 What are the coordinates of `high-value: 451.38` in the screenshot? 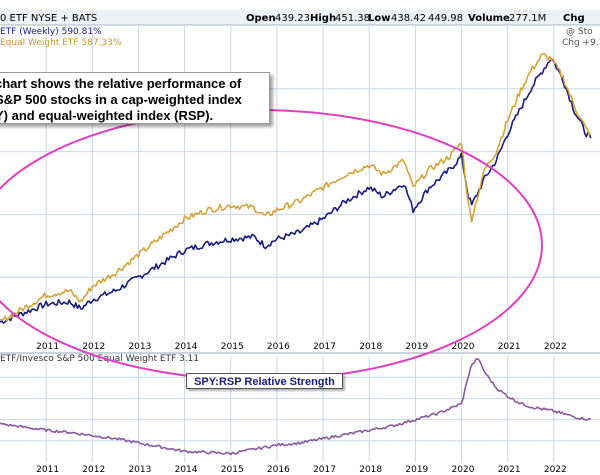 It's located at (352, 18).